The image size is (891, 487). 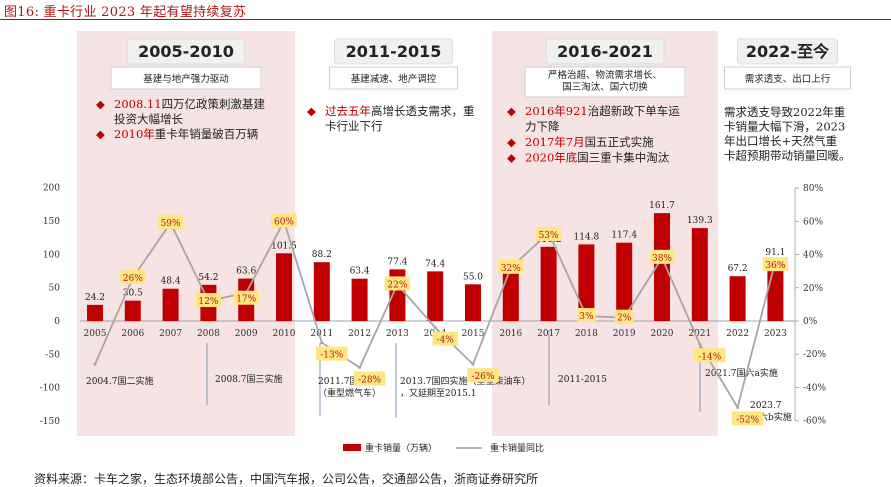 I want to click on bar-value-label-2015: 55.0, so click(x=473, y=277).